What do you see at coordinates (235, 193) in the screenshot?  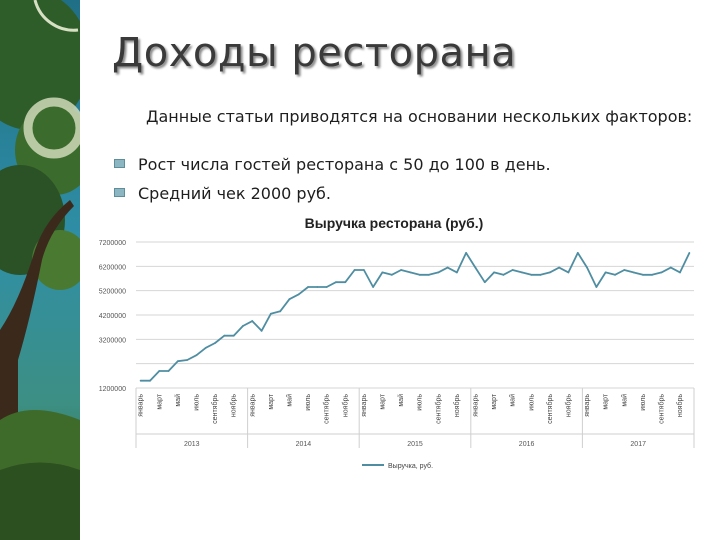 I see `bullet-text: Средний чек 2000 руб.` at bounding box center [235, 193].